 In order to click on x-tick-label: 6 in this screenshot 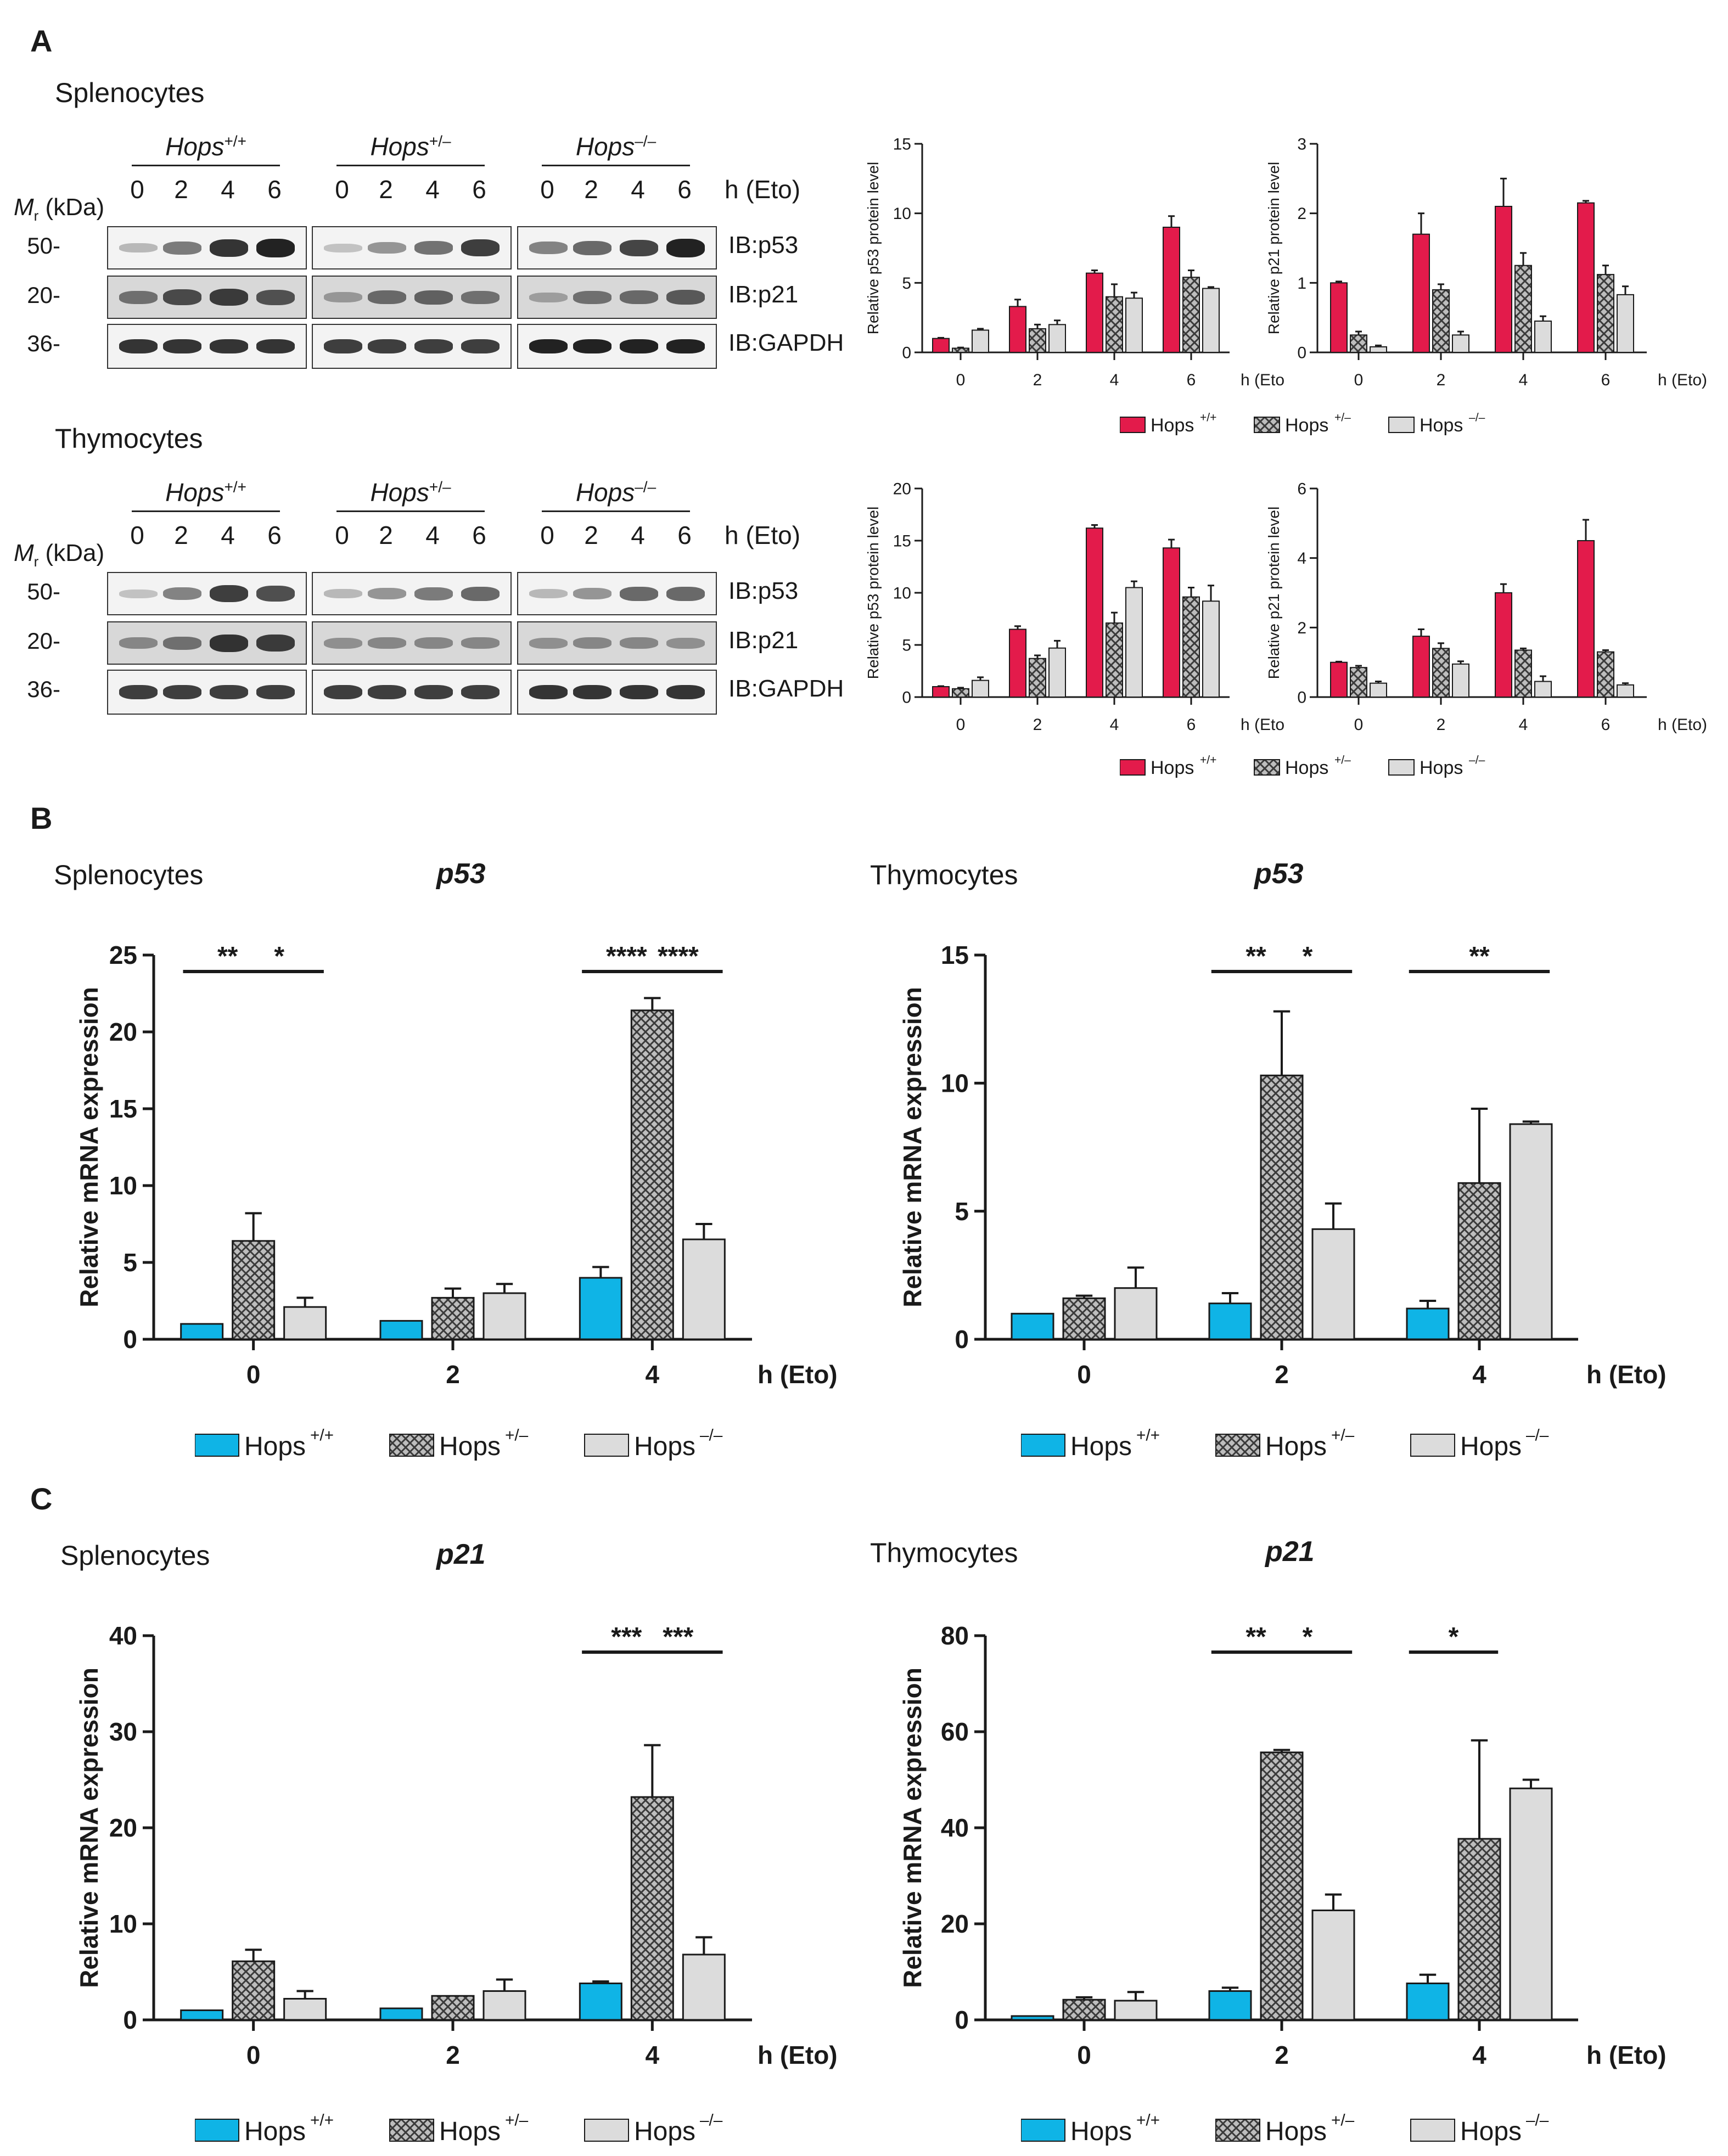, I will do `click(1191, 725)`.